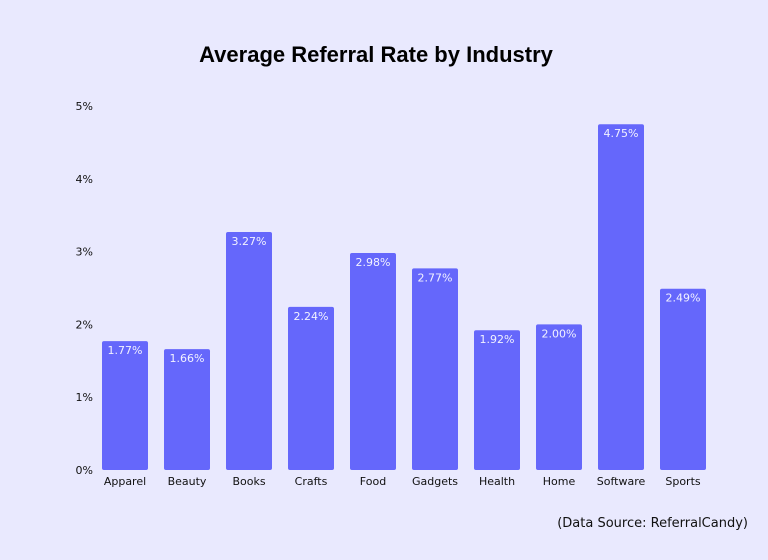  What do you see at coordinates (559, 481) in the screenshot?
I see `x-tick-label: Home` at bounding box center [559, 481].